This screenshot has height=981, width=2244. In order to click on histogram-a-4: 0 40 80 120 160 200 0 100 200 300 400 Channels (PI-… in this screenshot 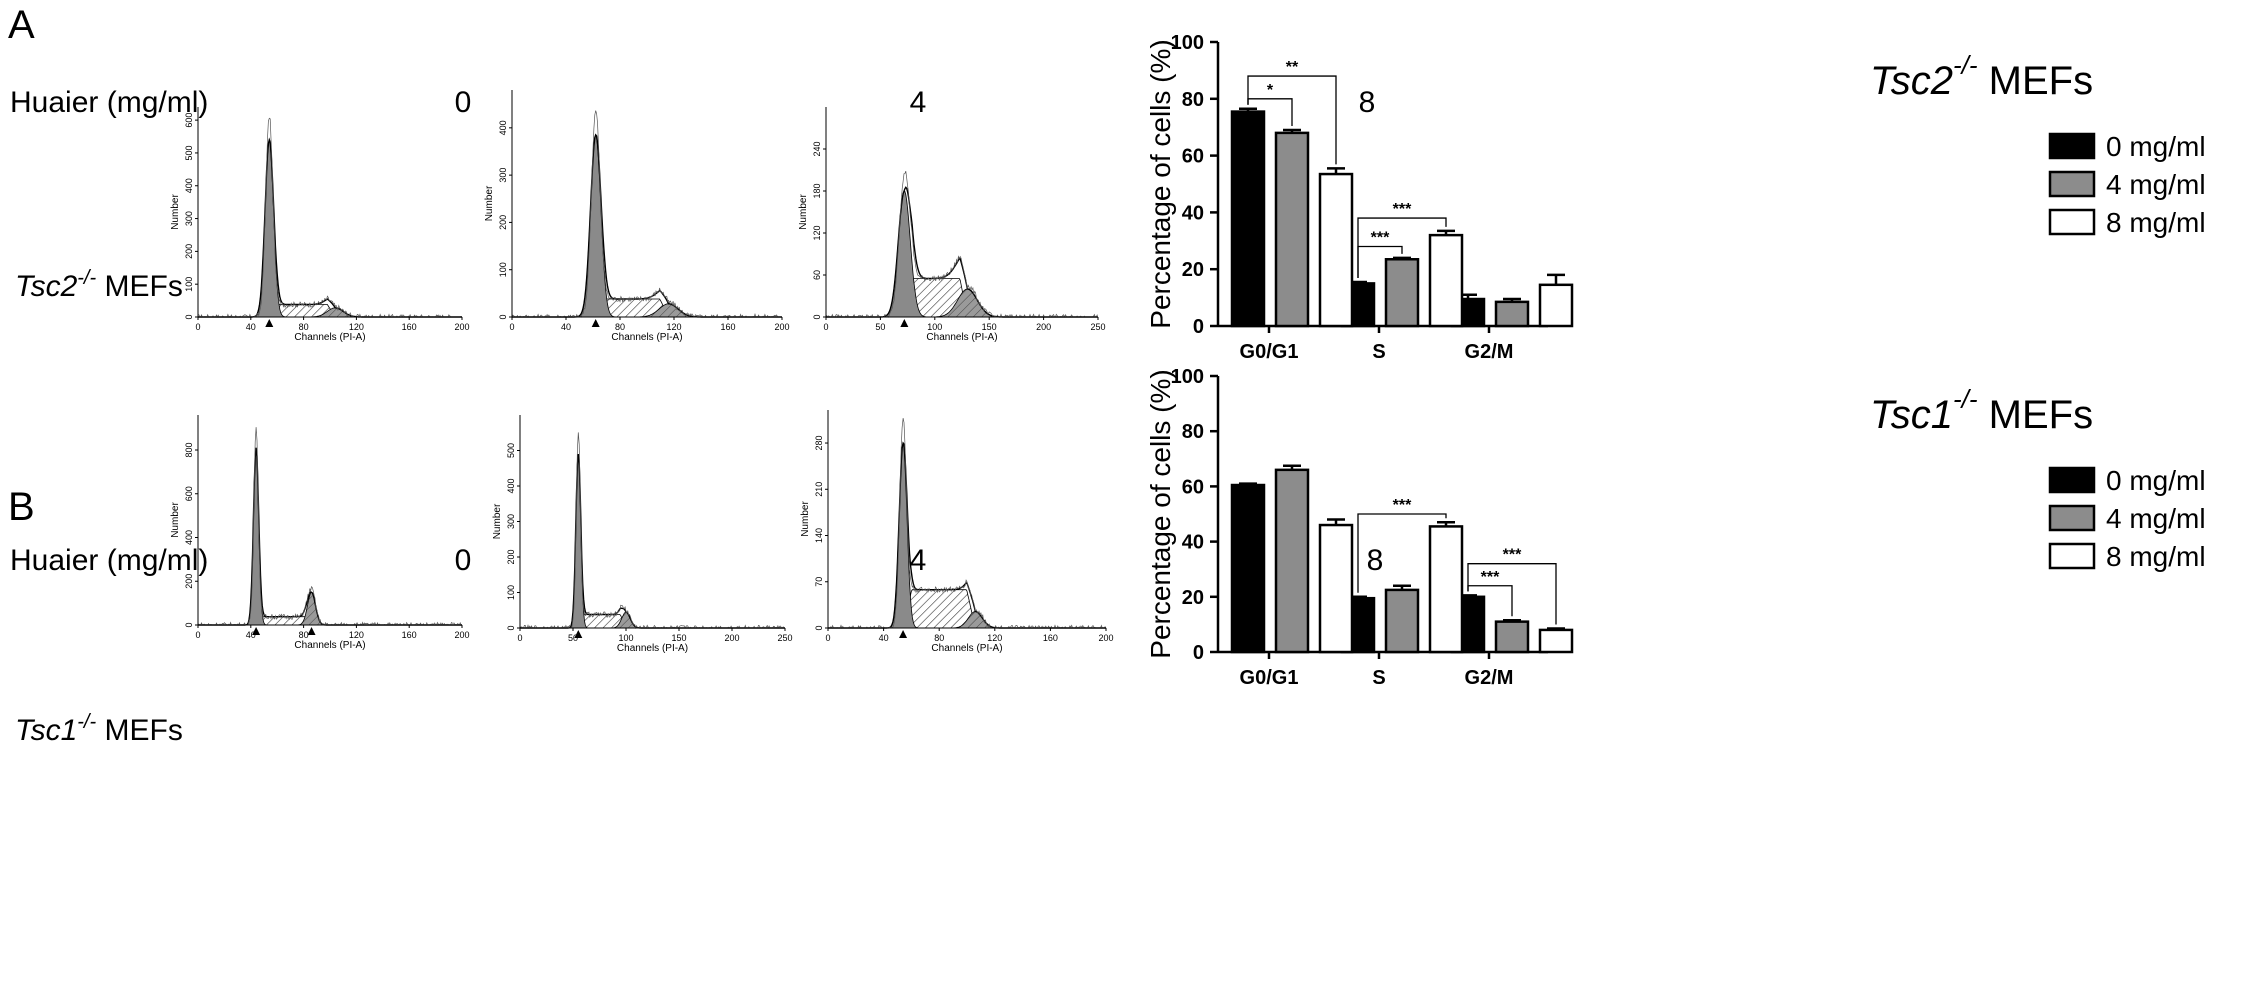, I will do `click(637, 216)`.